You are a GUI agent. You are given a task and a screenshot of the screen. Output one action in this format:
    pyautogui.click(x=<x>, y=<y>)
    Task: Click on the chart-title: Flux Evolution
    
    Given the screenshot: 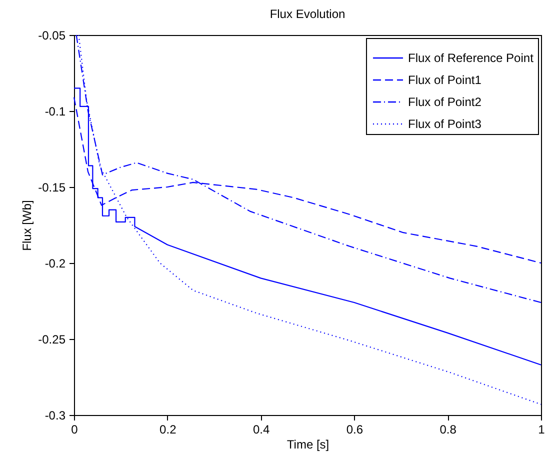 What is the action you would take?
    pyautogui.click(x=308, y=14)
    